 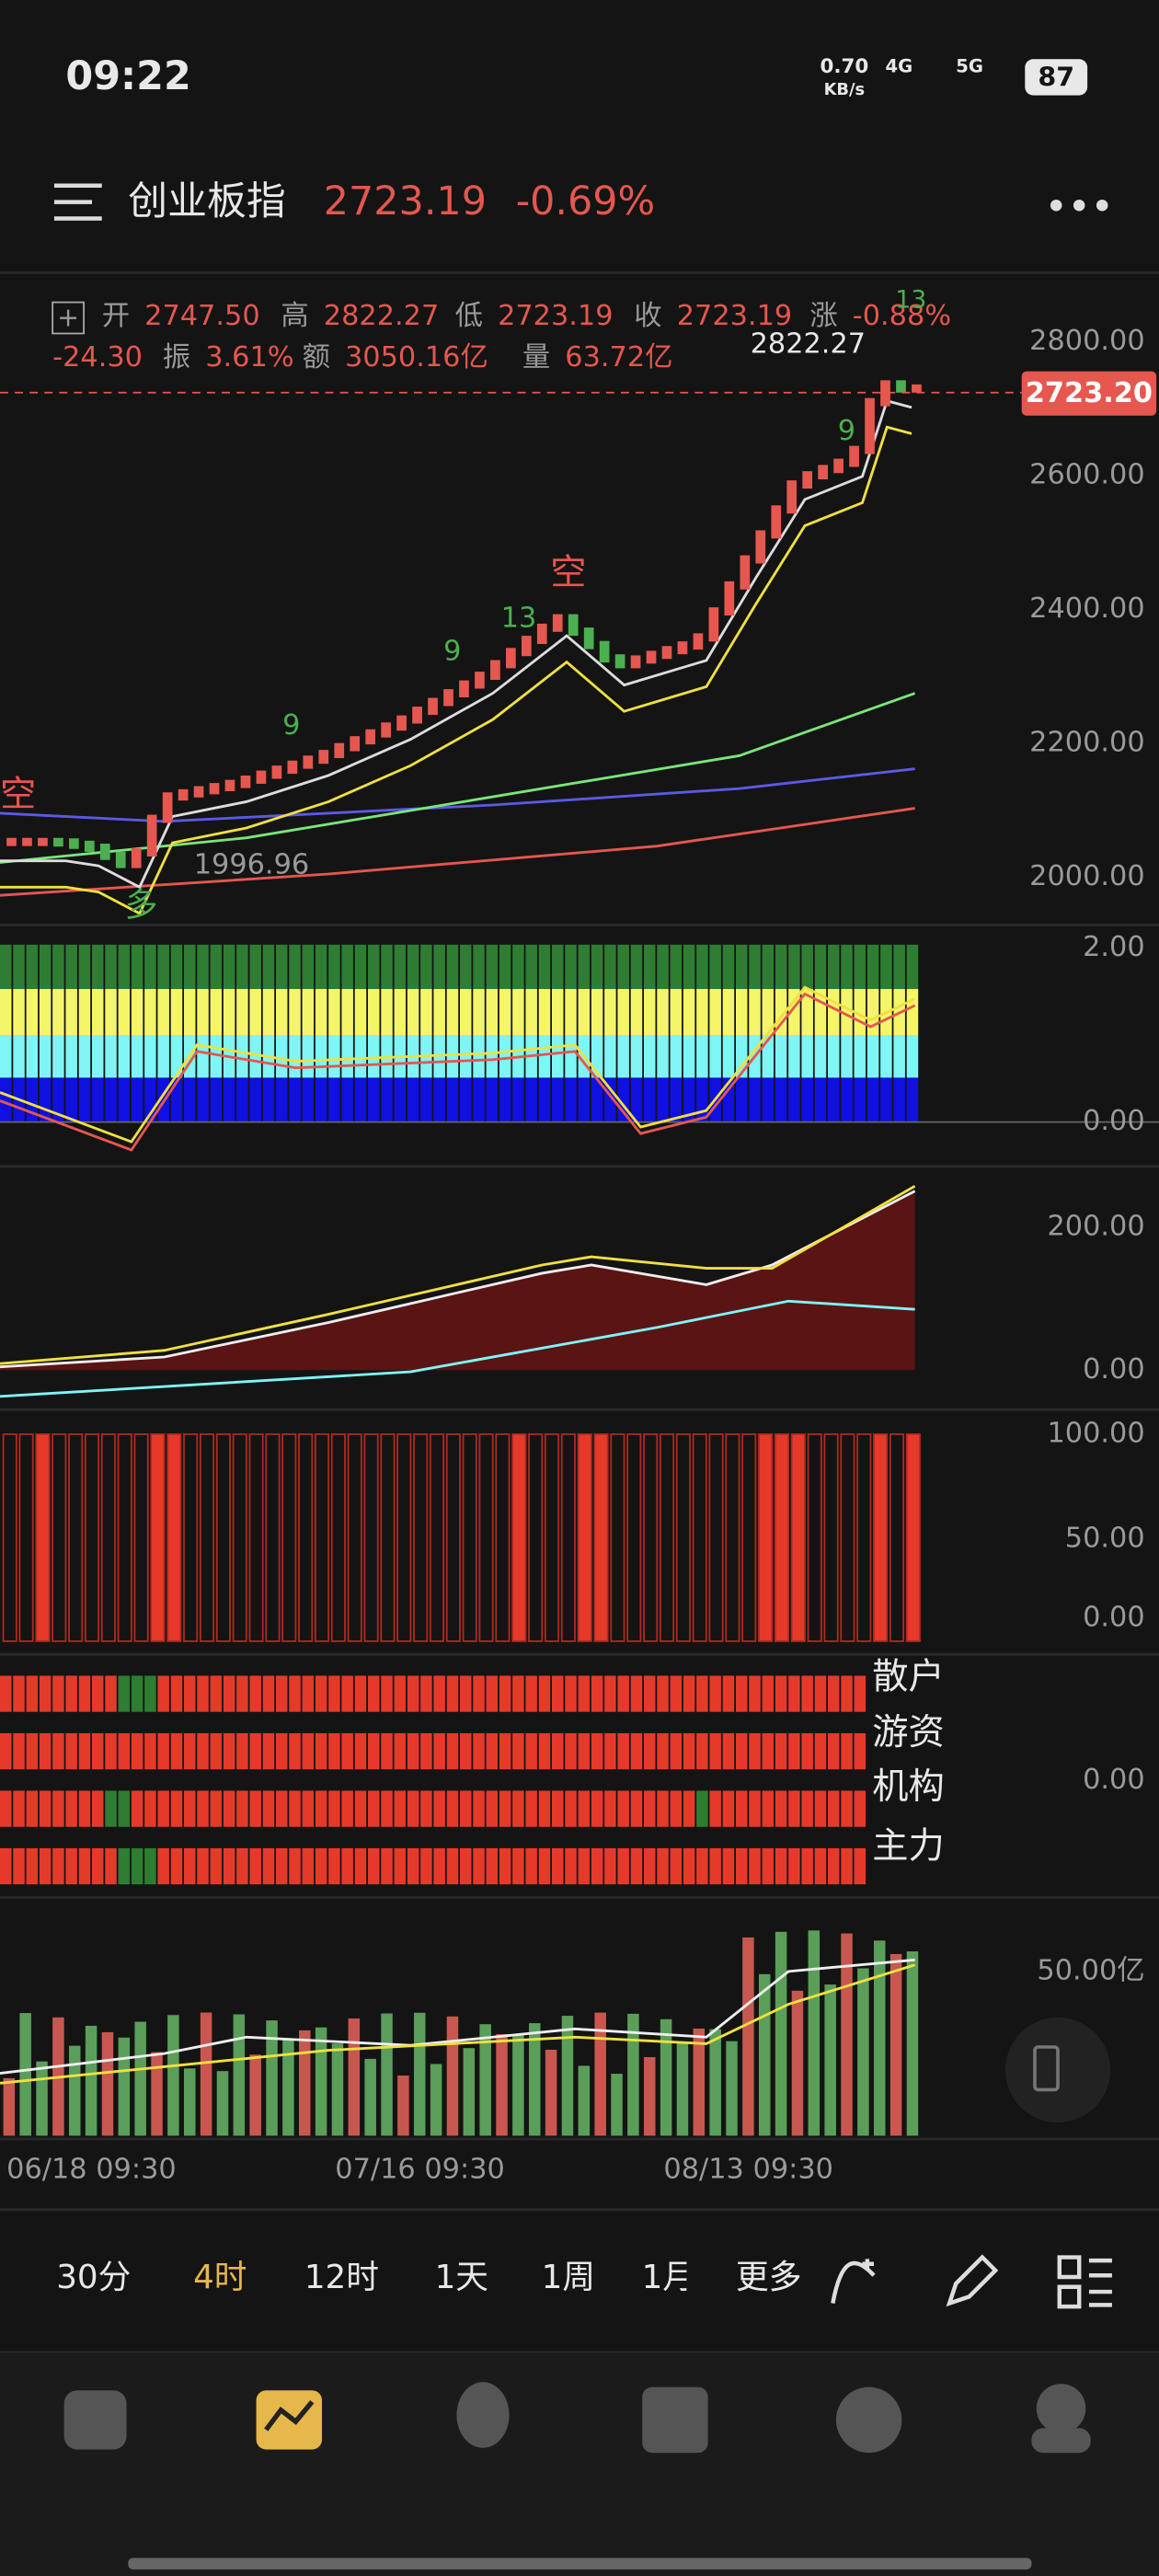 What do you see at coordinates (77, 202) in the screenshot?
I see `menu-icon` at bounding box center [77, 202].